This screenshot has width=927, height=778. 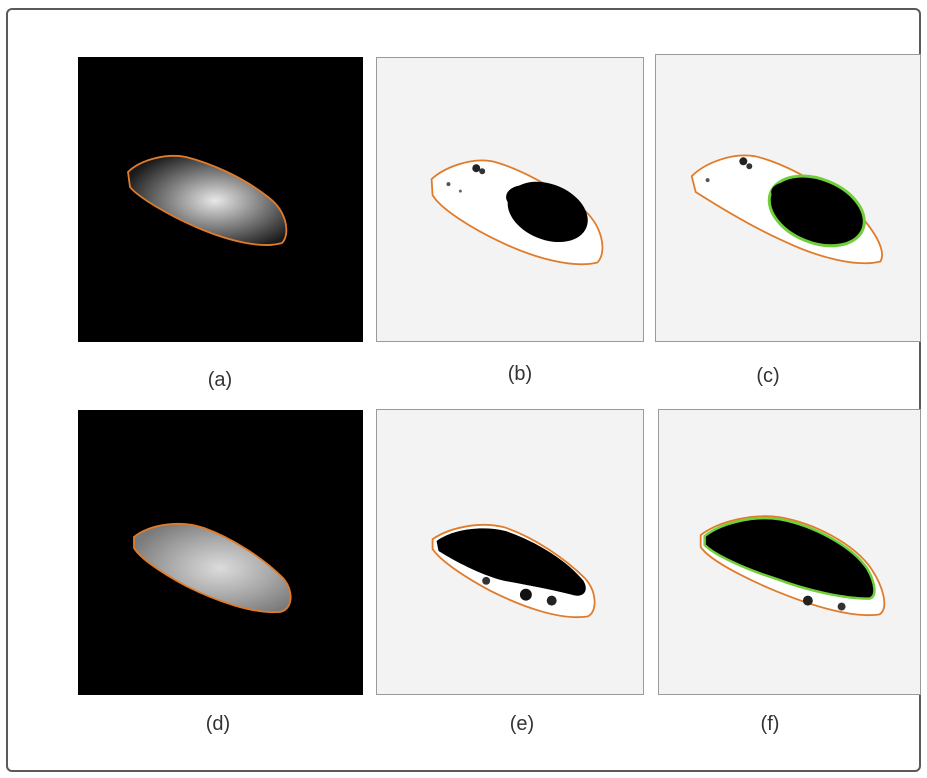 I want to click on panel-e-image, so click(x=510, y=552).